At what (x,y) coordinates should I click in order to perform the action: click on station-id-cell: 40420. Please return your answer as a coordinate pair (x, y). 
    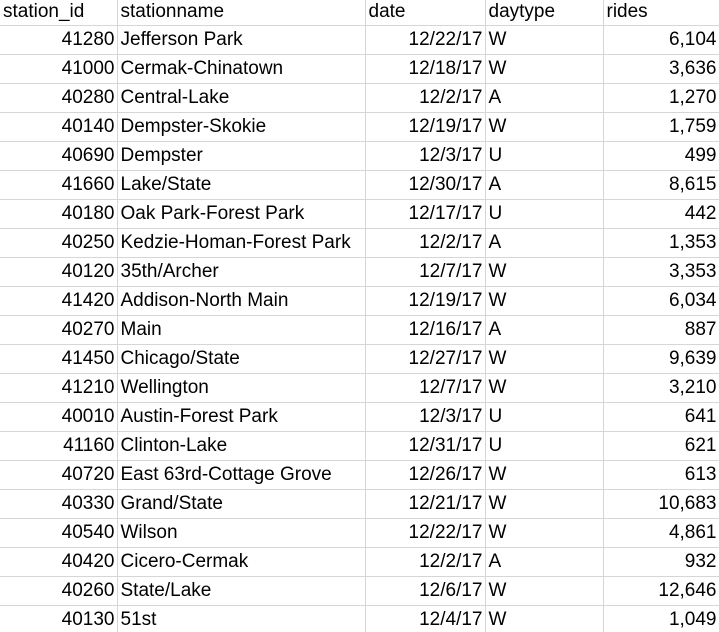
    Looking at the image, I should click on (59, 562).